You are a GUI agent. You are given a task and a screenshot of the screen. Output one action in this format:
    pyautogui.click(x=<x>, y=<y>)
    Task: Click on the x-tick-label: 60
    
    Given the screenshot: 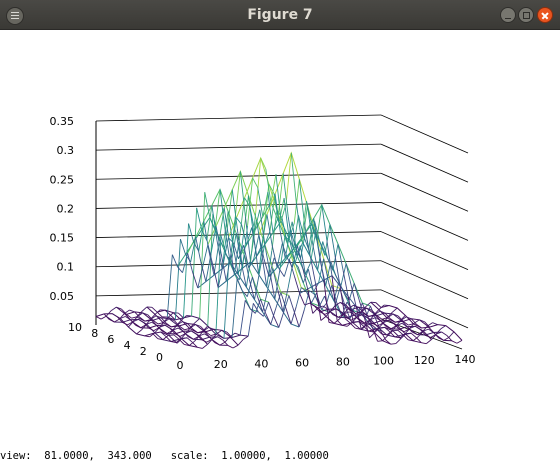 What is the action you would take?
    pyautogui.click(x=302, y=362)
    